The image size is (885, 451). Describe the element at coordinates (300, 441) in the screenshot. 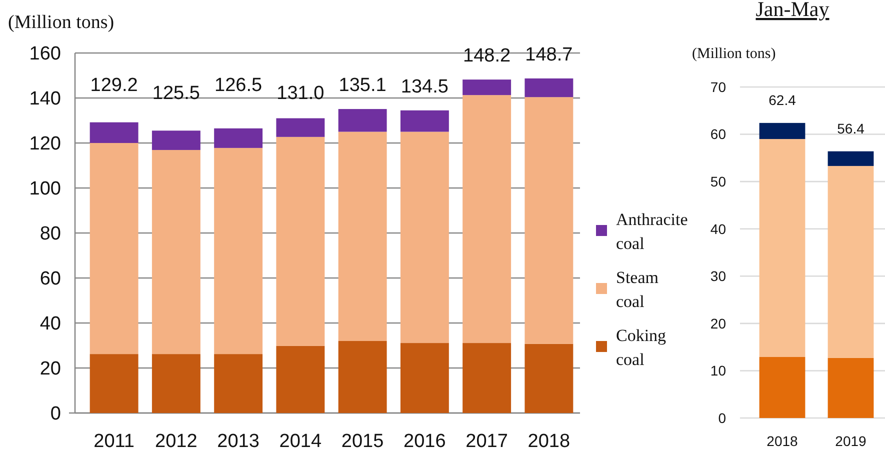

I see `x-tick-label: 2014` at that location.